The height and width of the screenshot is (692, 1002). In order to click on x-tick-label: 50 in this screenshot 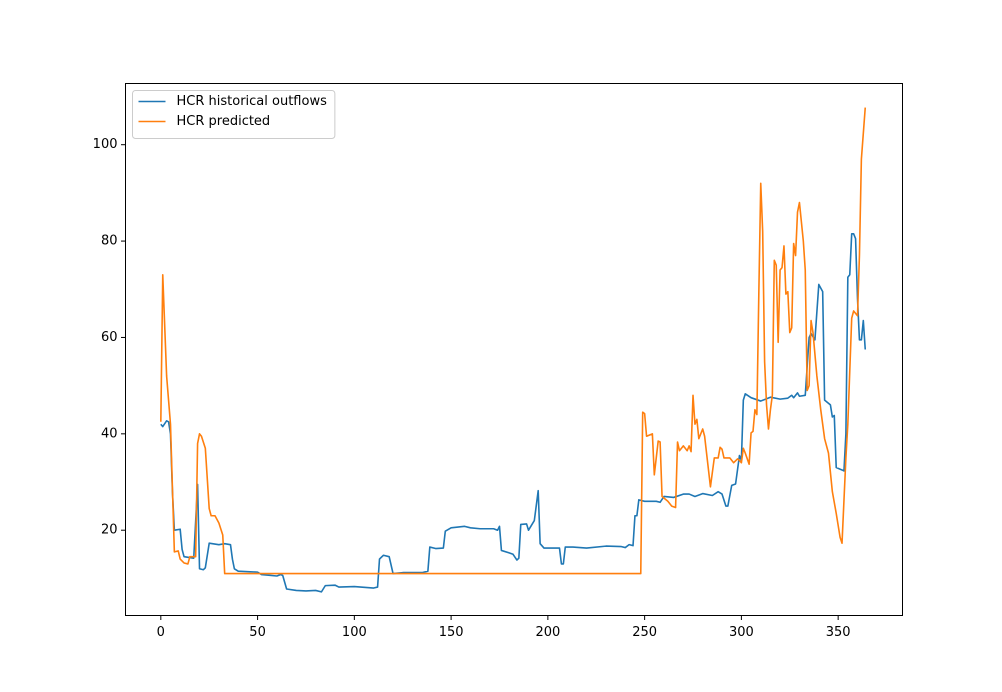, I will do `click(257, 632)`.